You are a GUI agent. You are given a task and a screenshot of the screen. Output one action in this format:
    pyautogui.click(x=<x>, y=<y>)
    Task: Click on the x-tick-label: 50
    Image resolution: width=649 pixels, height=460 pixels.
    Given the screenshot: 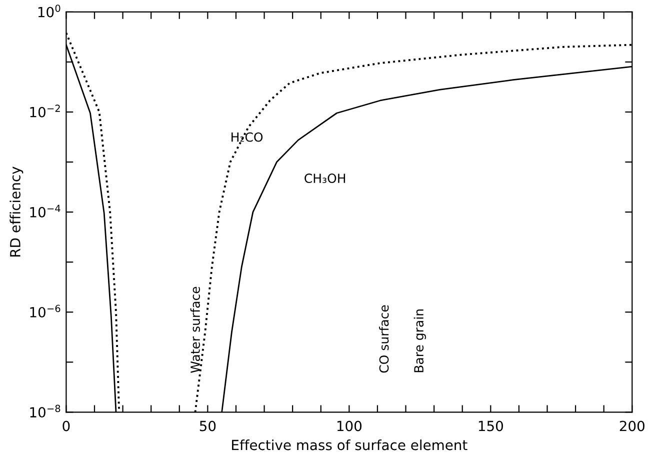 What is the action you would take?
    pyautogui.click(x=208, y=426)
    